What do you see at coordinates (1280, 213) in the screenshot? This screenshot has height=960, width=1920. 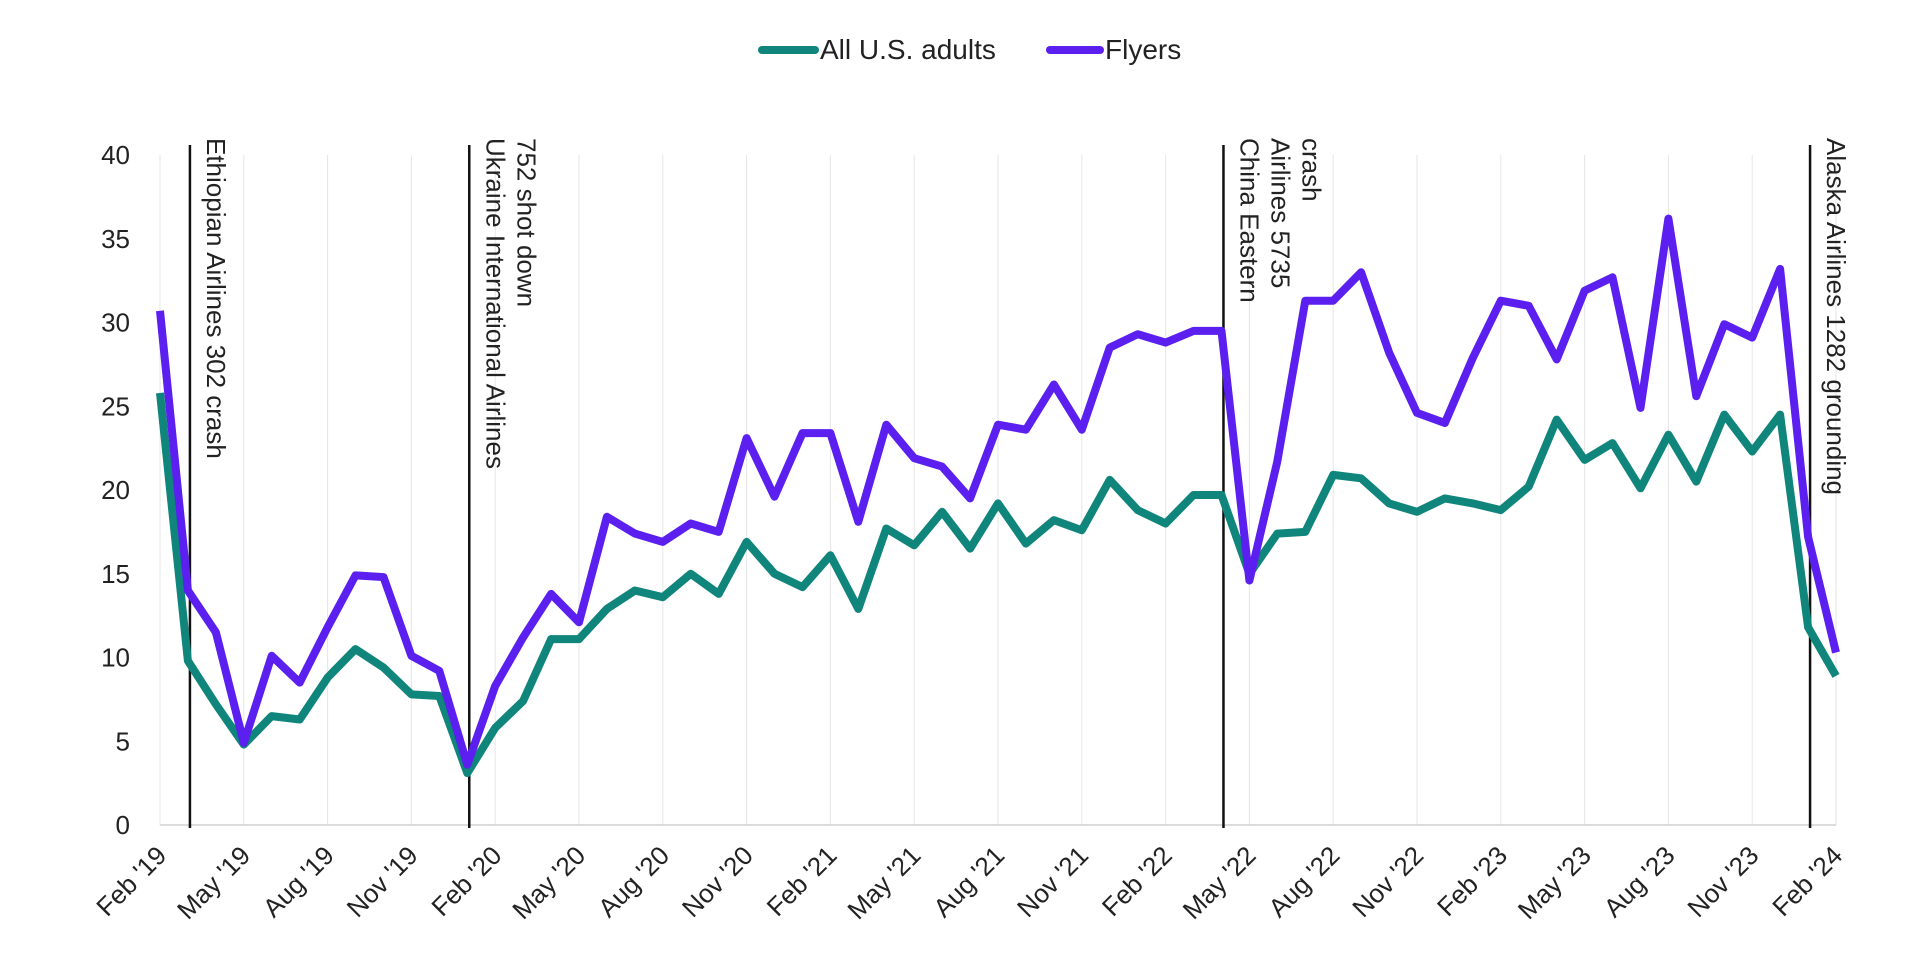 I see `event-label: Airlines 5735` at bounding box center [1280, 213].